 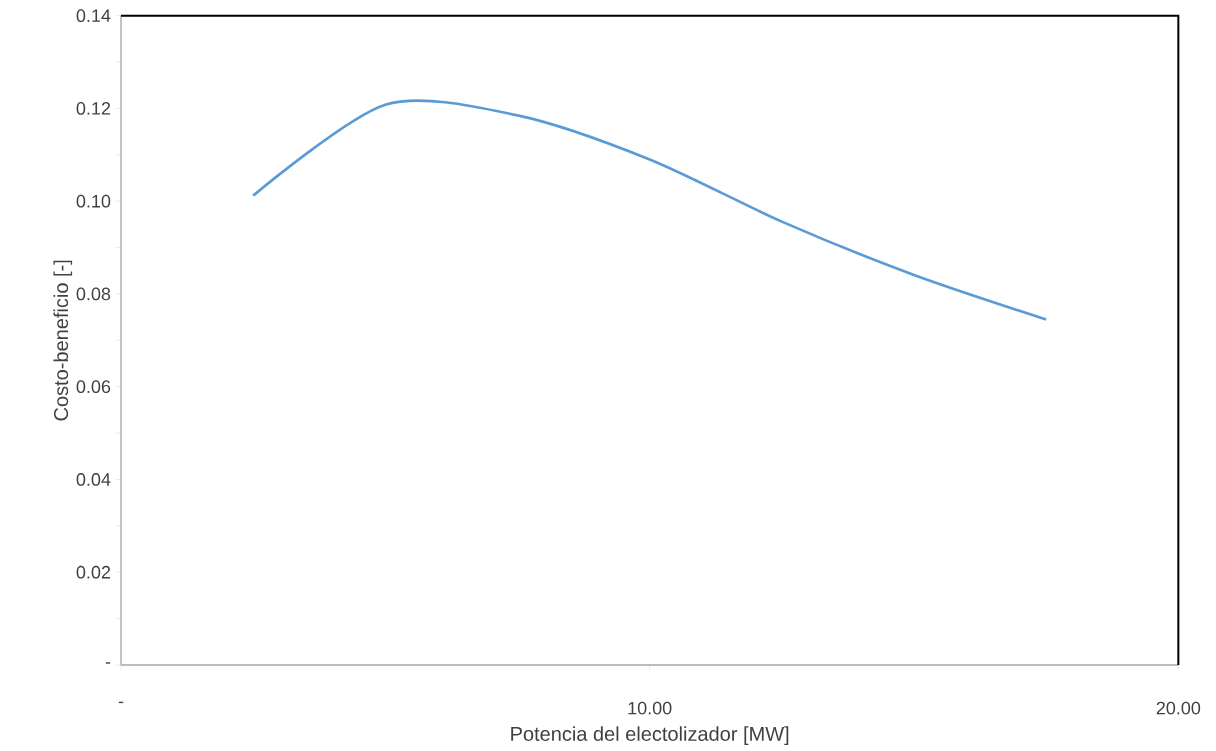 I want to click on y-tick-label: 0.10, so click(x=93, y=201).